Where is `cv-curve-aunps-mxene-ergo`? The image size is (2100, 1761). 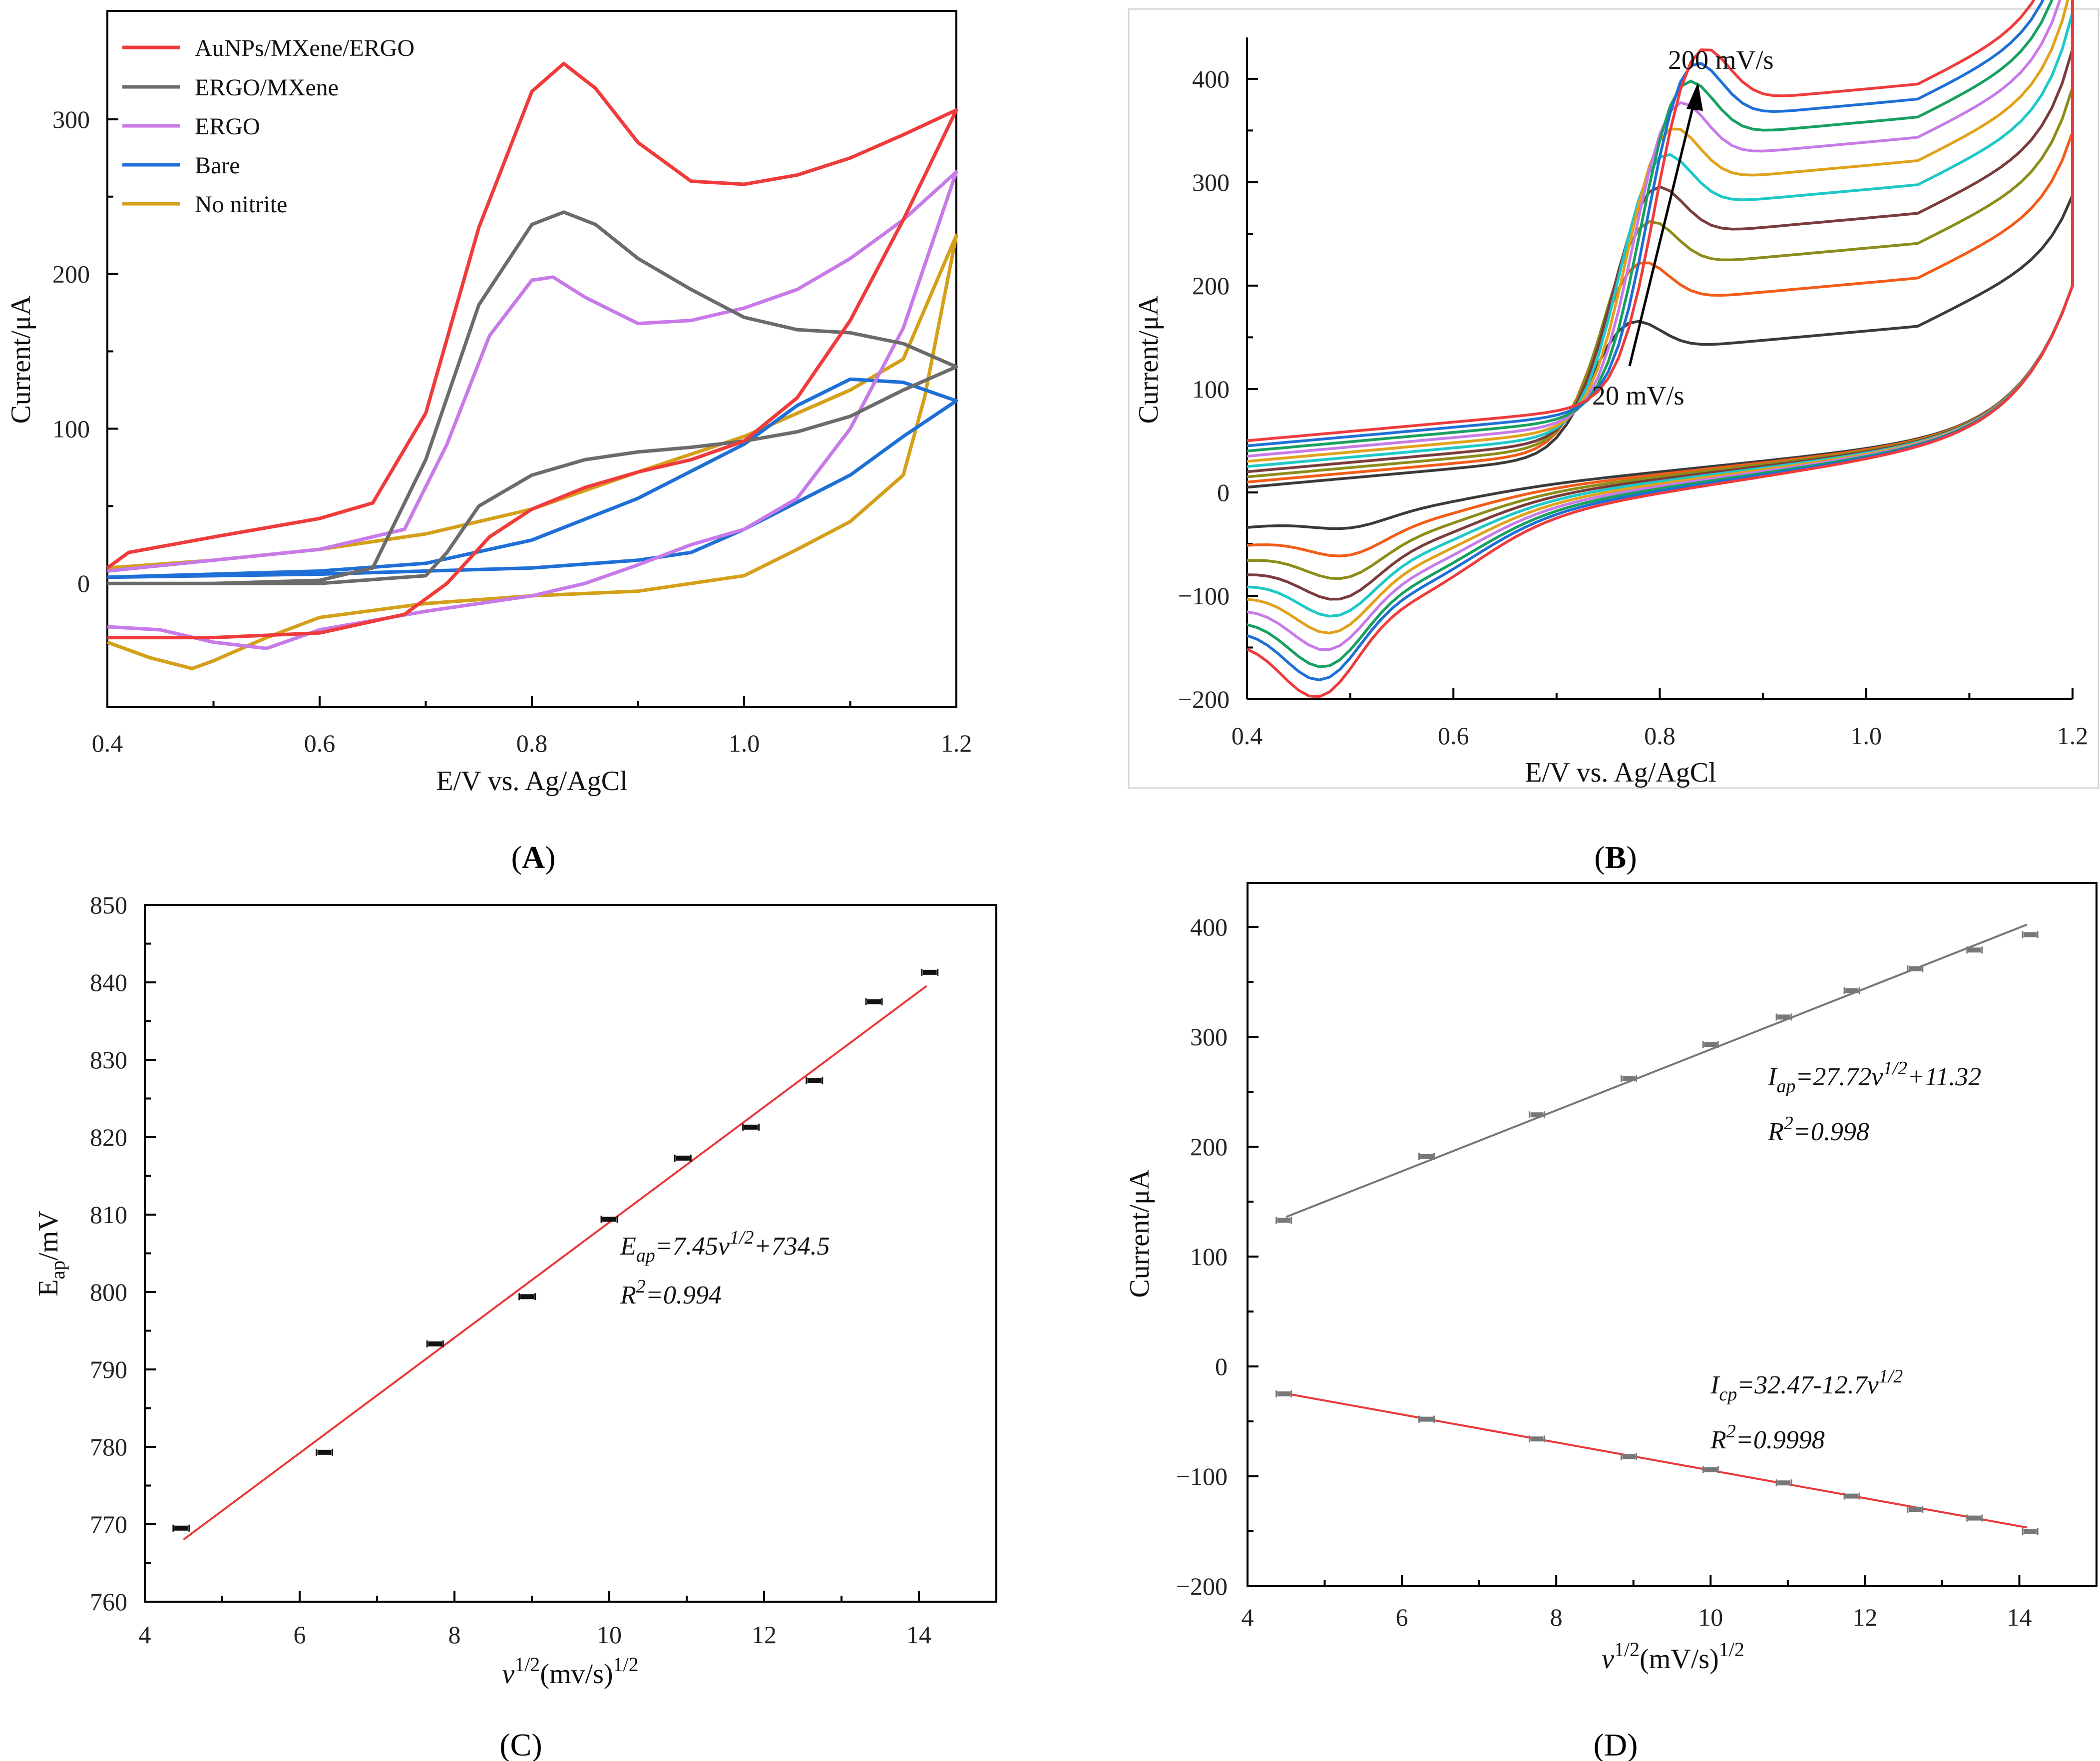 cv-curve-aunps-mxene-ergo is located at coordinates (532, 350).